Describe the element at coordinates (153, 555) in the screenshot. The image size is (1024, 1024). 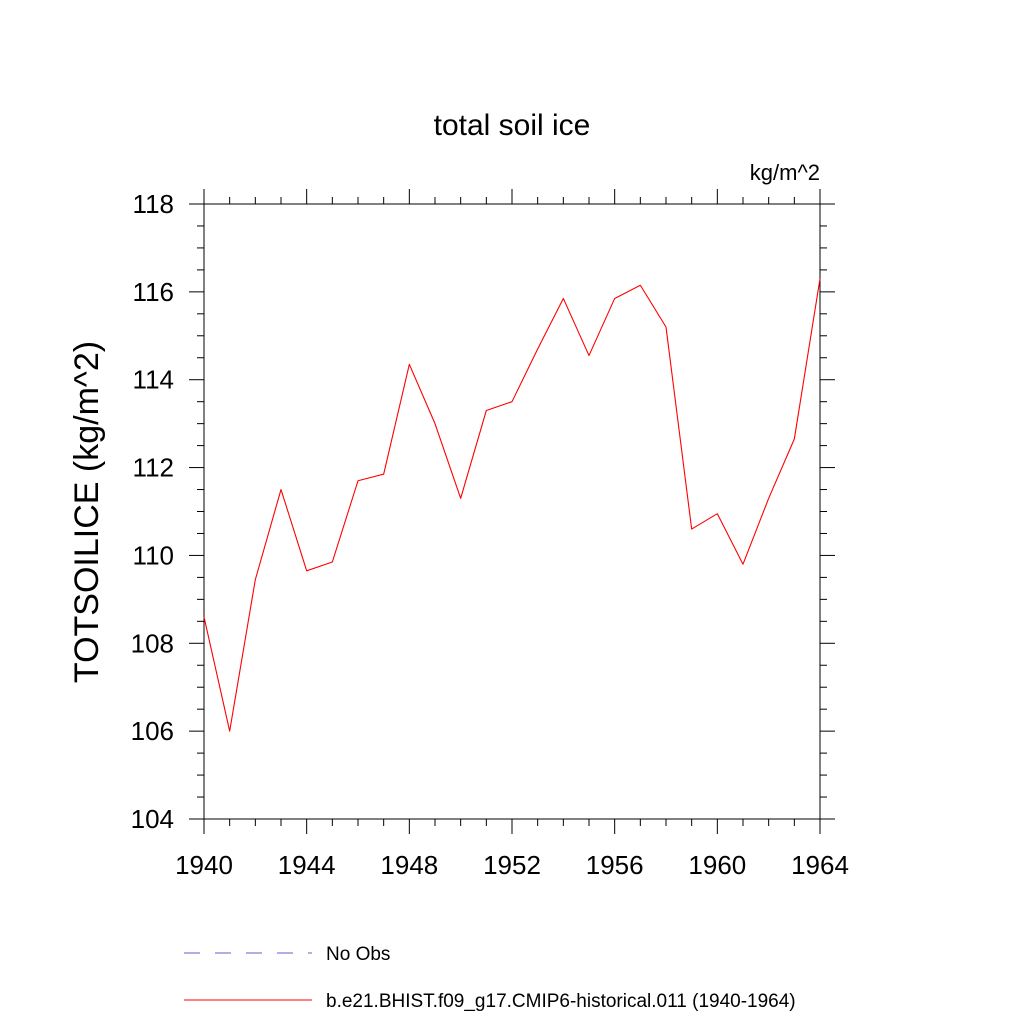
I see `y-tick-label: 110` at that location.